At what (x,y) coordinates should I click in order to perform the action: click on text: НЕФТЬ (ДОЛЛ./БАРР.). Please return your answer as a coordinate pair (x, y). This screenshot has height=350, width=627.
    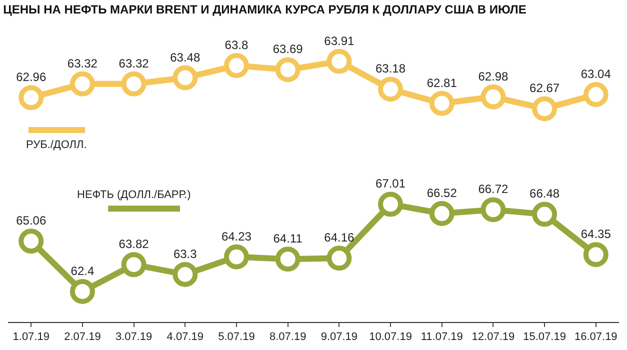
    Looking at the image, I should click on (134, 195).